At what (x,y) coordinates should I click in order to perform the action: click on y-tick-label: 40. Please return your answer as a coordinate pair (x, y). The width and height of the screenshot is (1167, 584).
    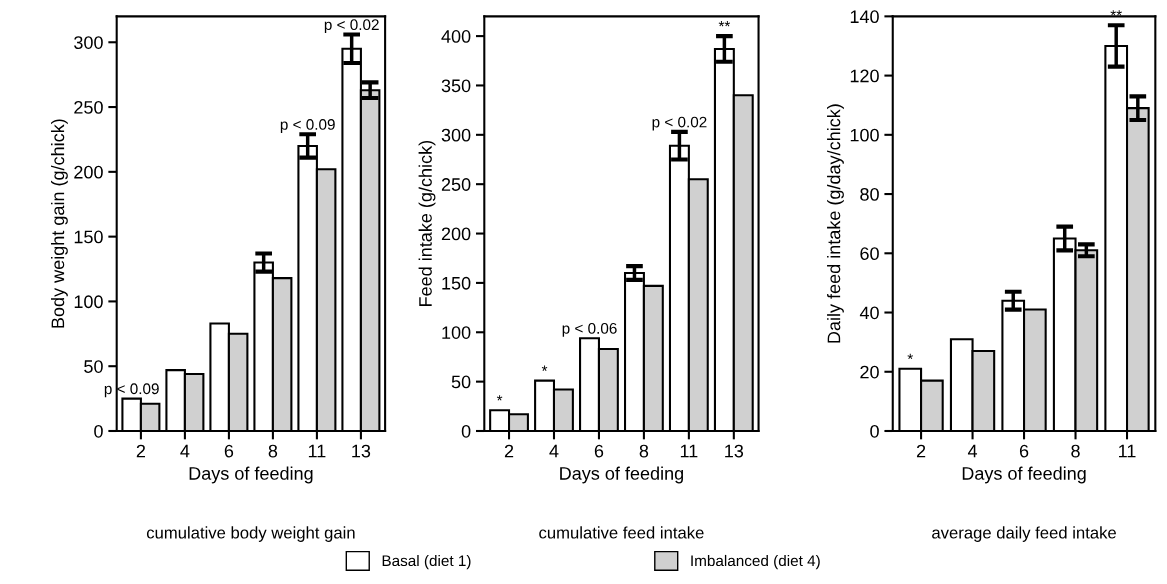
    Looking at the image, I should click on (869, 313).